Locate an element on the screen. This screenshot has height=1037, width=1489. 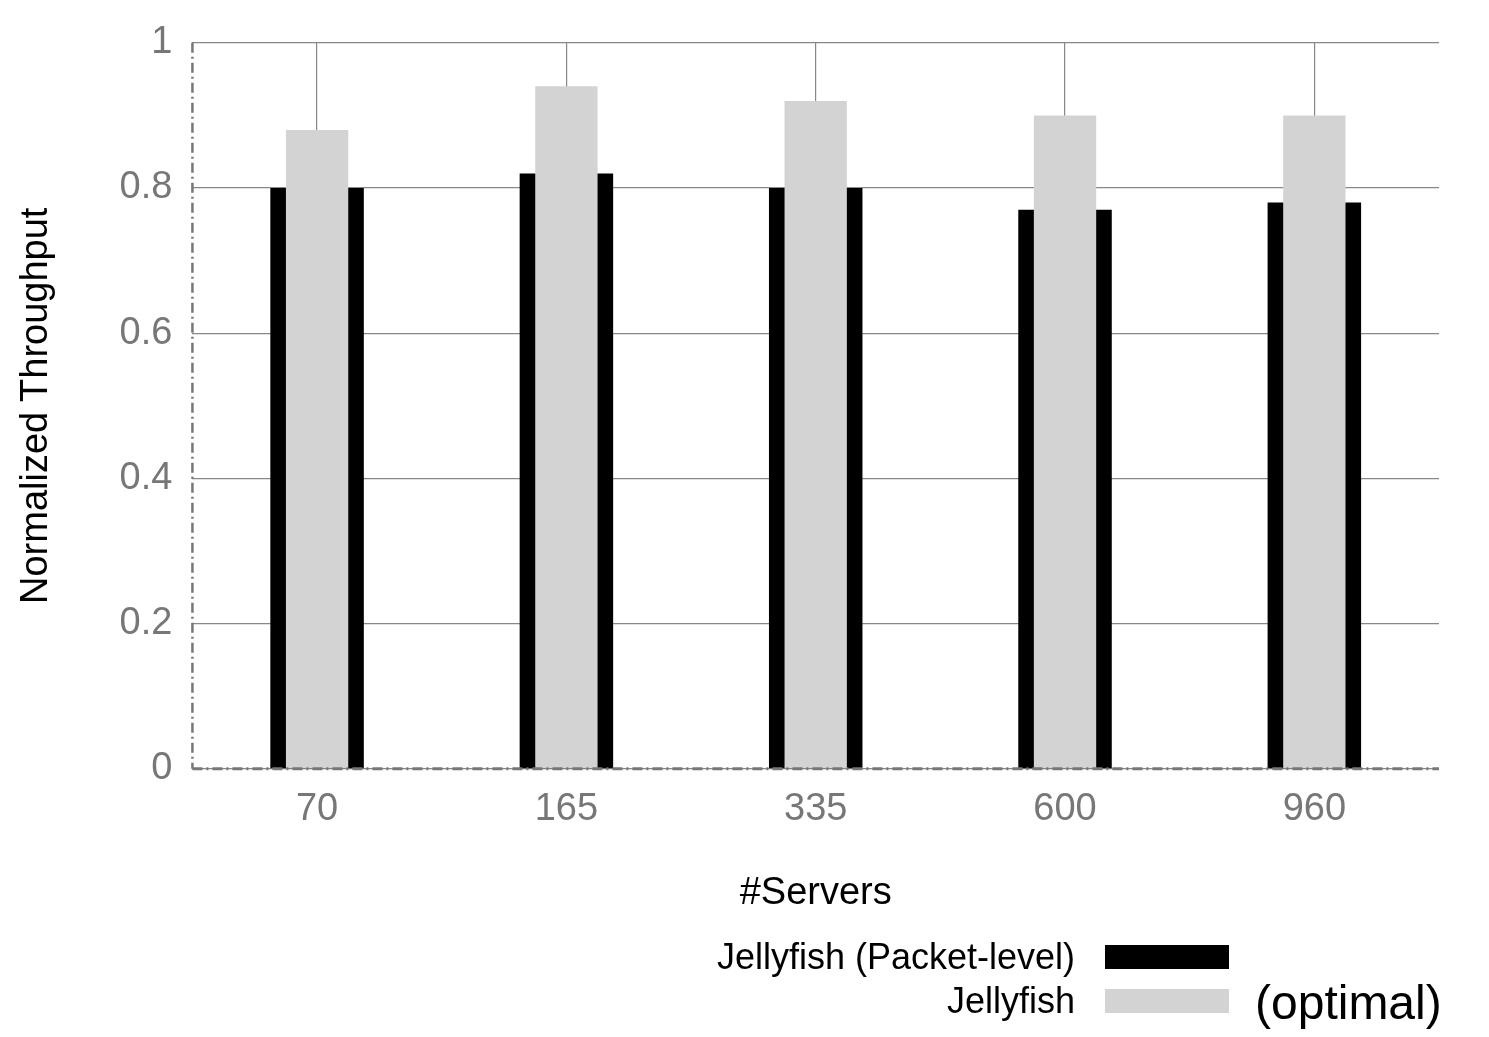
text: (optimal) is located at coordinates (1348, 1002).